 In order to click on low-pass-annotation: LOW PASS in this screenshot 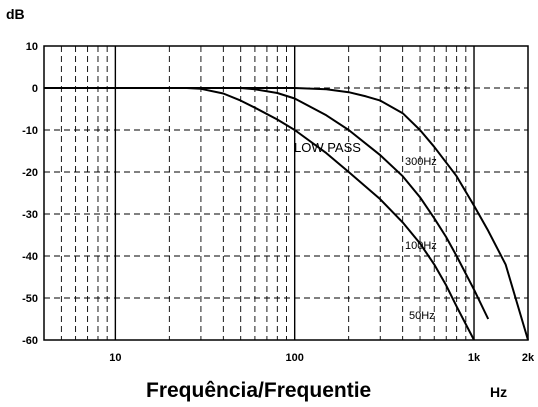, I will do `click(327, 147)`.